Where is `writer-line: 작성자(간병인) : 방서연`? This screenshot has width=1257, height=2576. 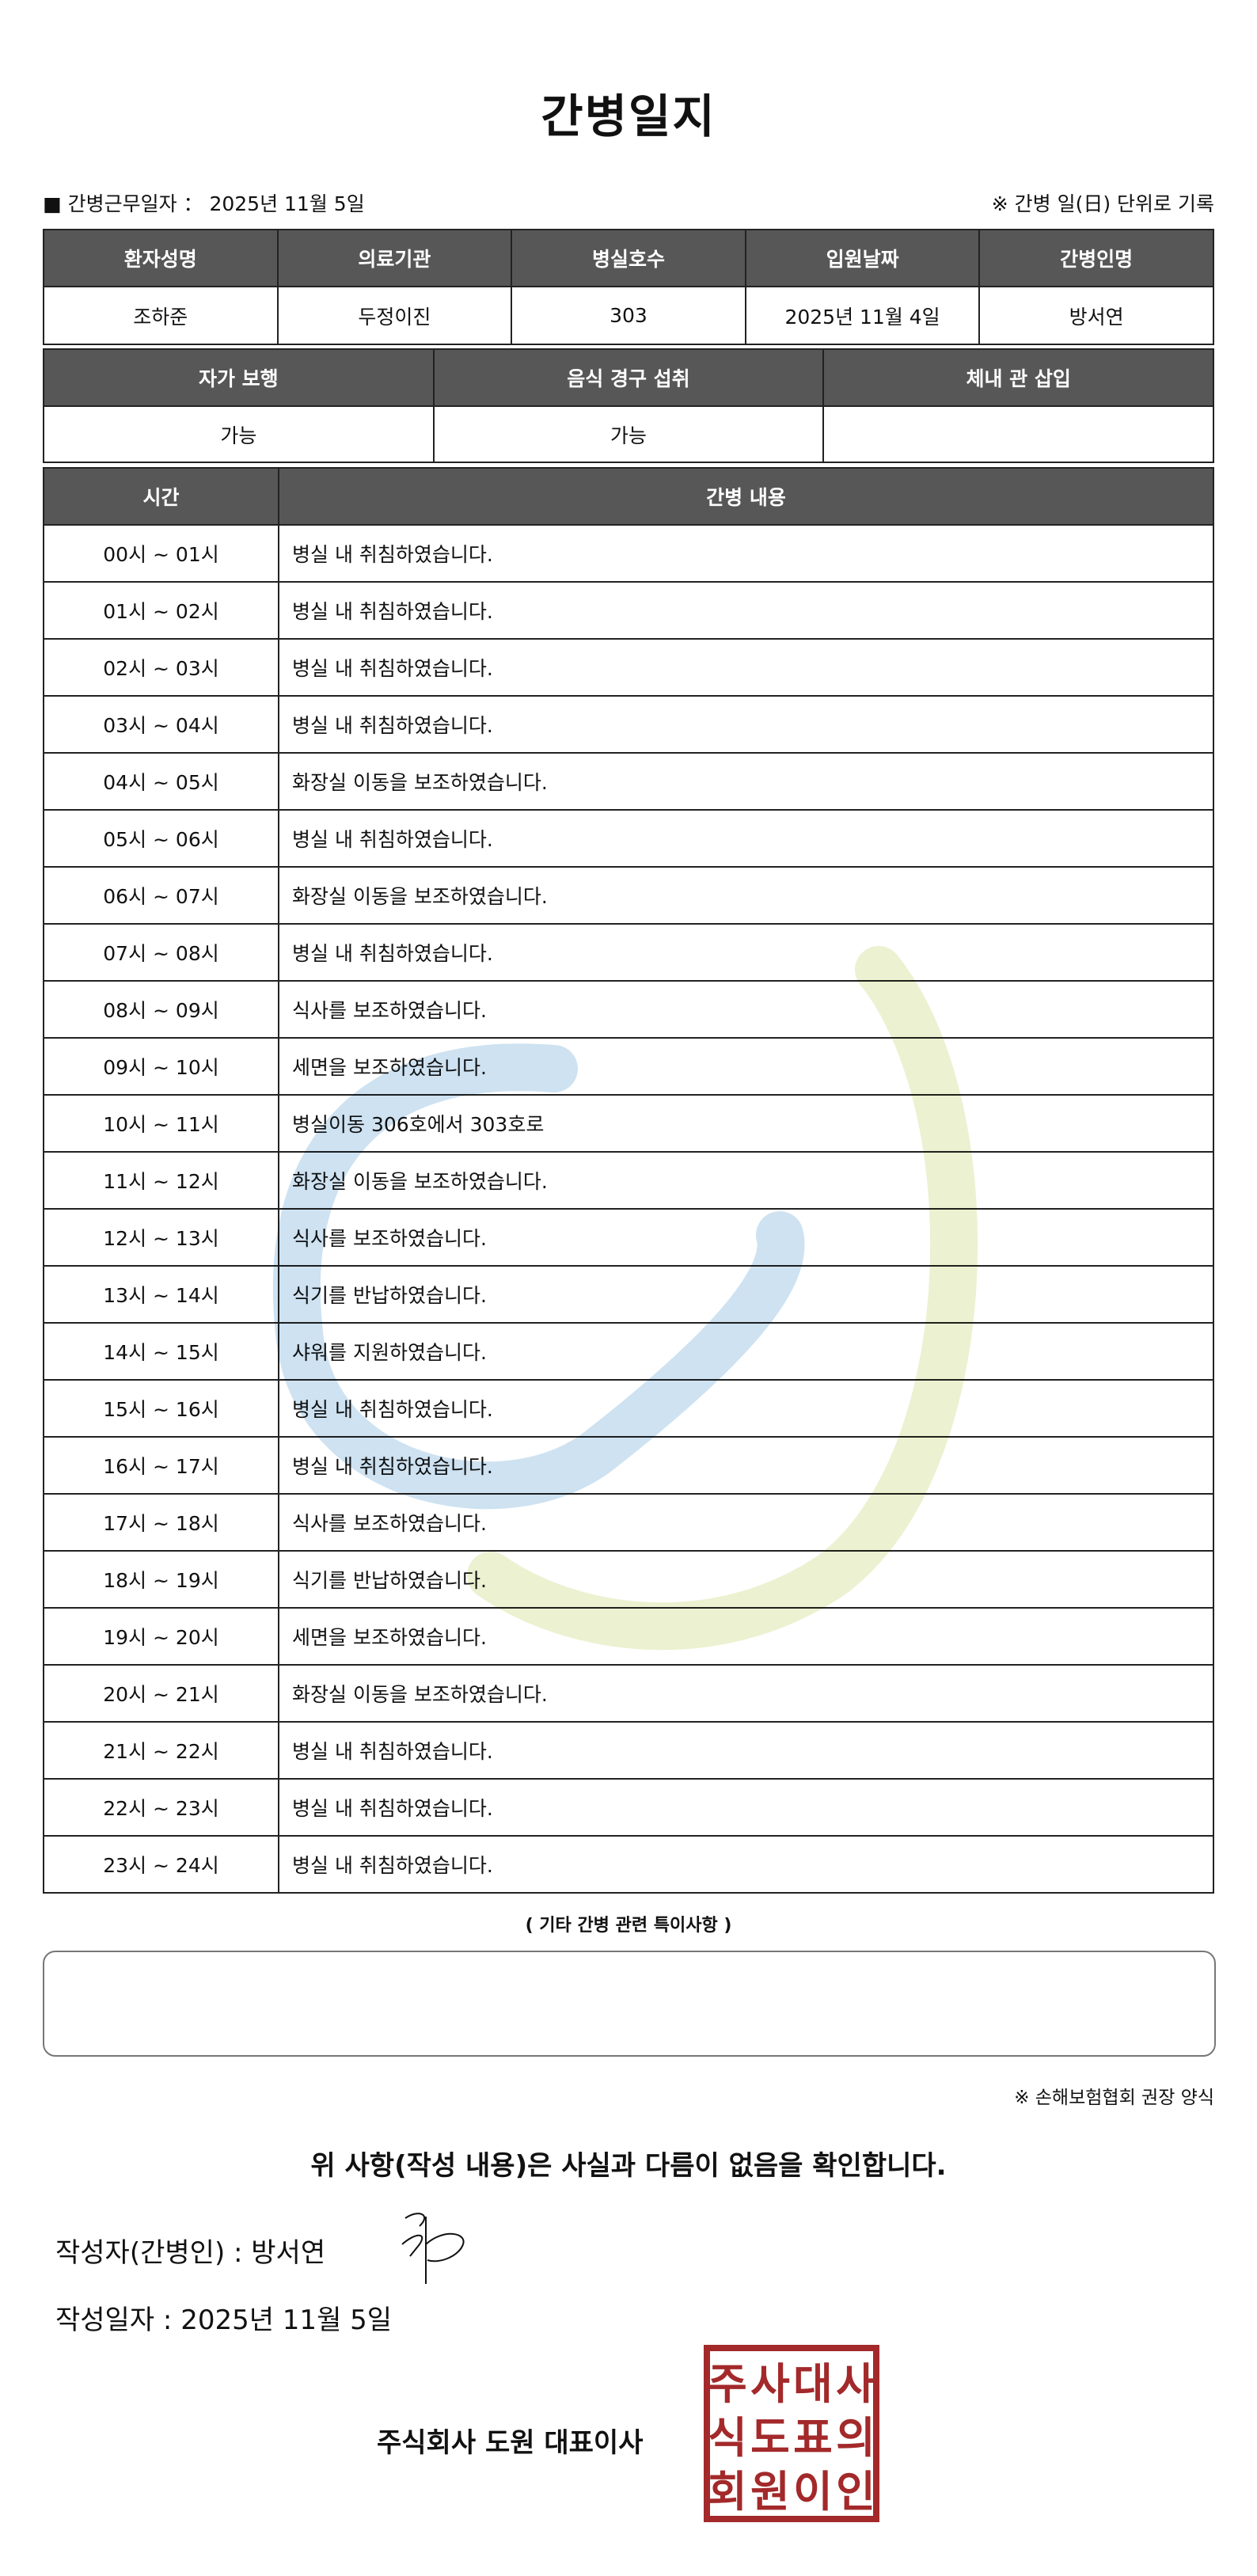 writer-line: 작성자(간병인) : 방서연 is located at coordinates (190, 2253).